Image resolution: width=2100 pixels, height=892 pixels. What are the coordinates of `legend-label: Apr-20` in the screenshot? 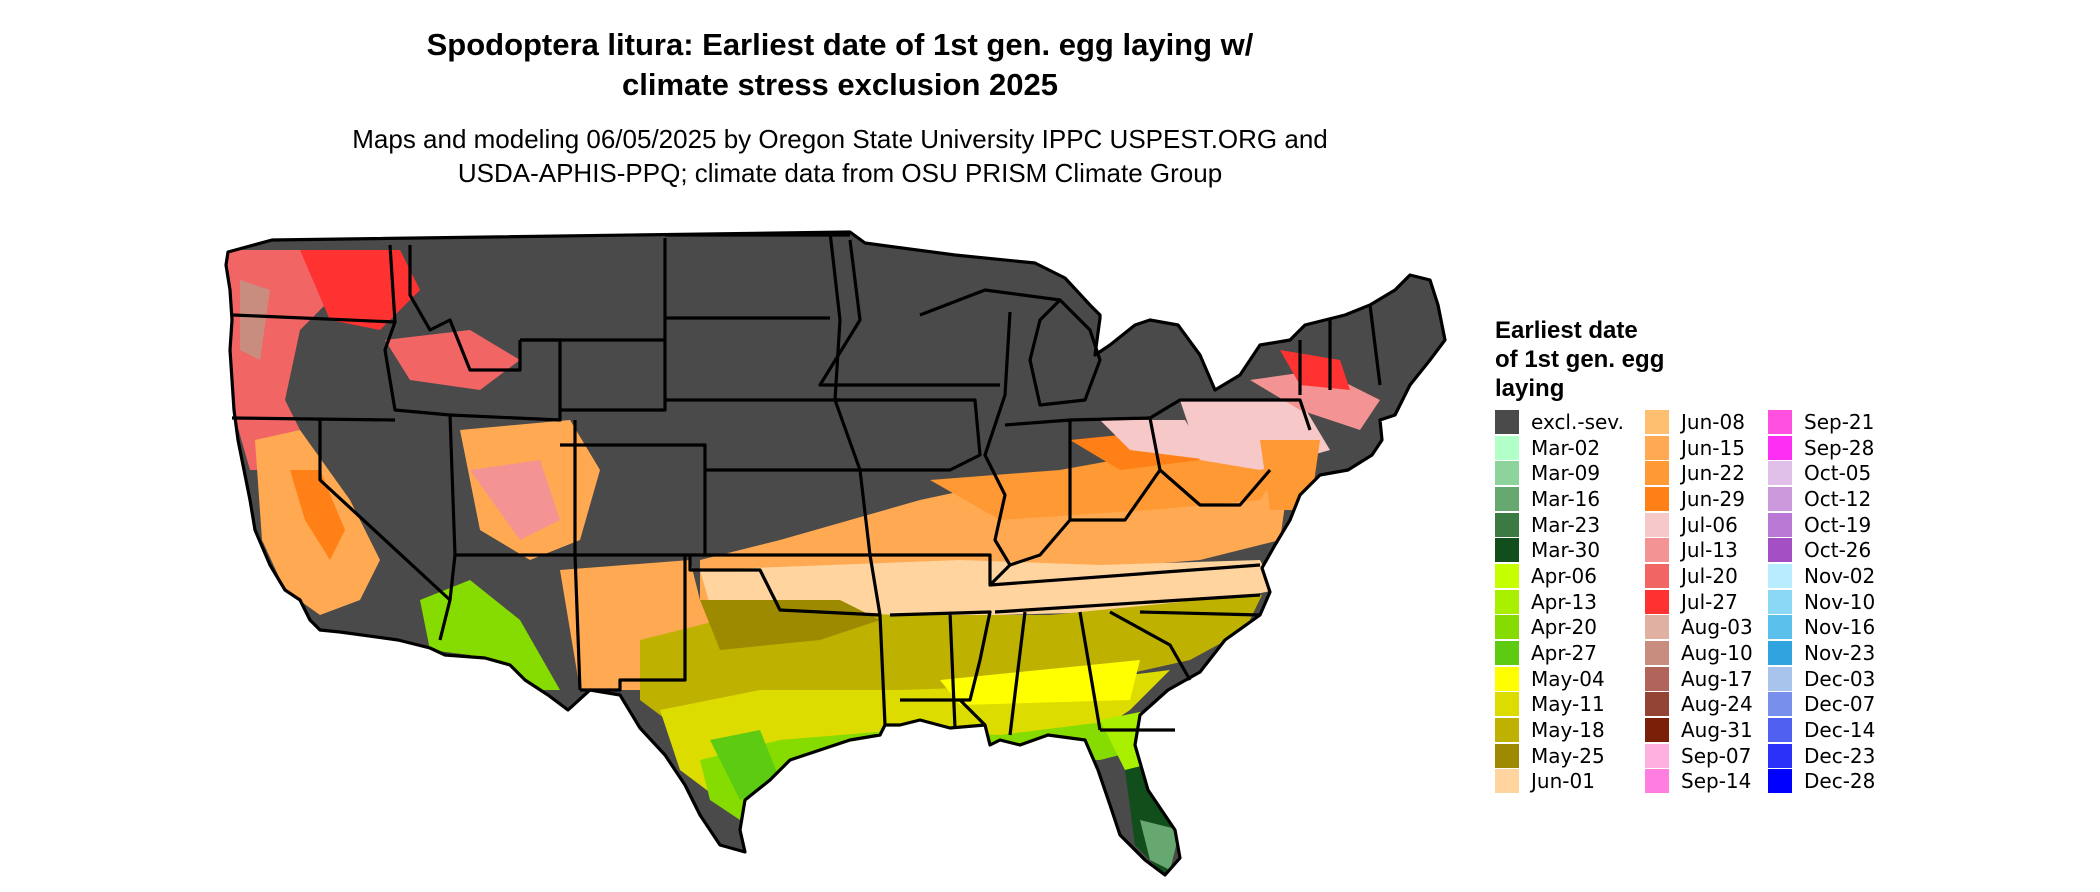 It's located at (1564, 627).